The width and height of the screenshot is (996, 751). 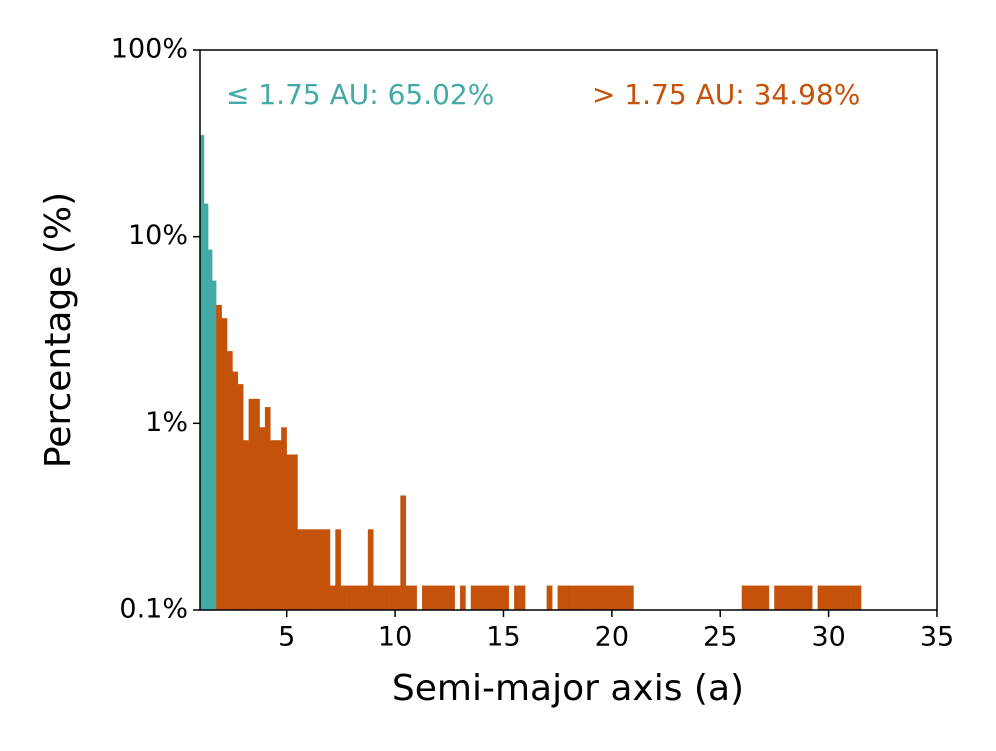 I want to click on y-tick-label: 100%, so click(x=149, y=49).